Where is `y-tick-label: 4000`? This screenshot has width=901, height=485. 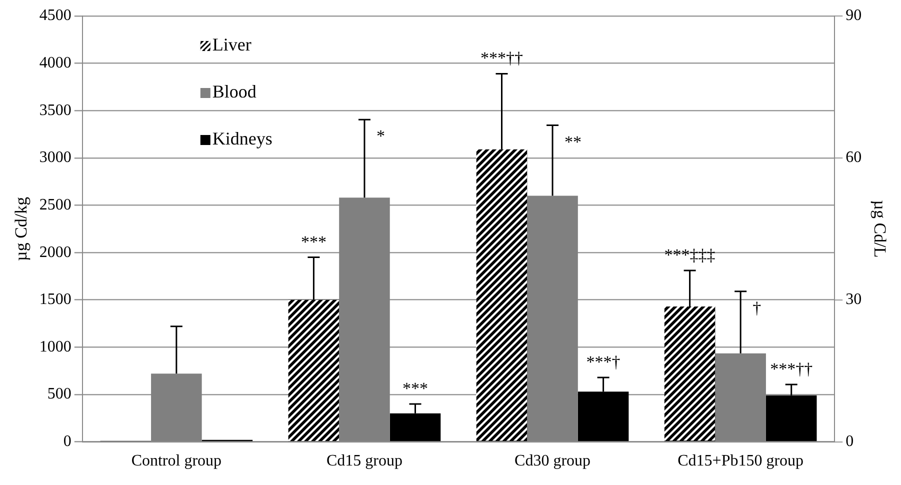
y-tick-label: 4000 is located at coordinates (55, 63).